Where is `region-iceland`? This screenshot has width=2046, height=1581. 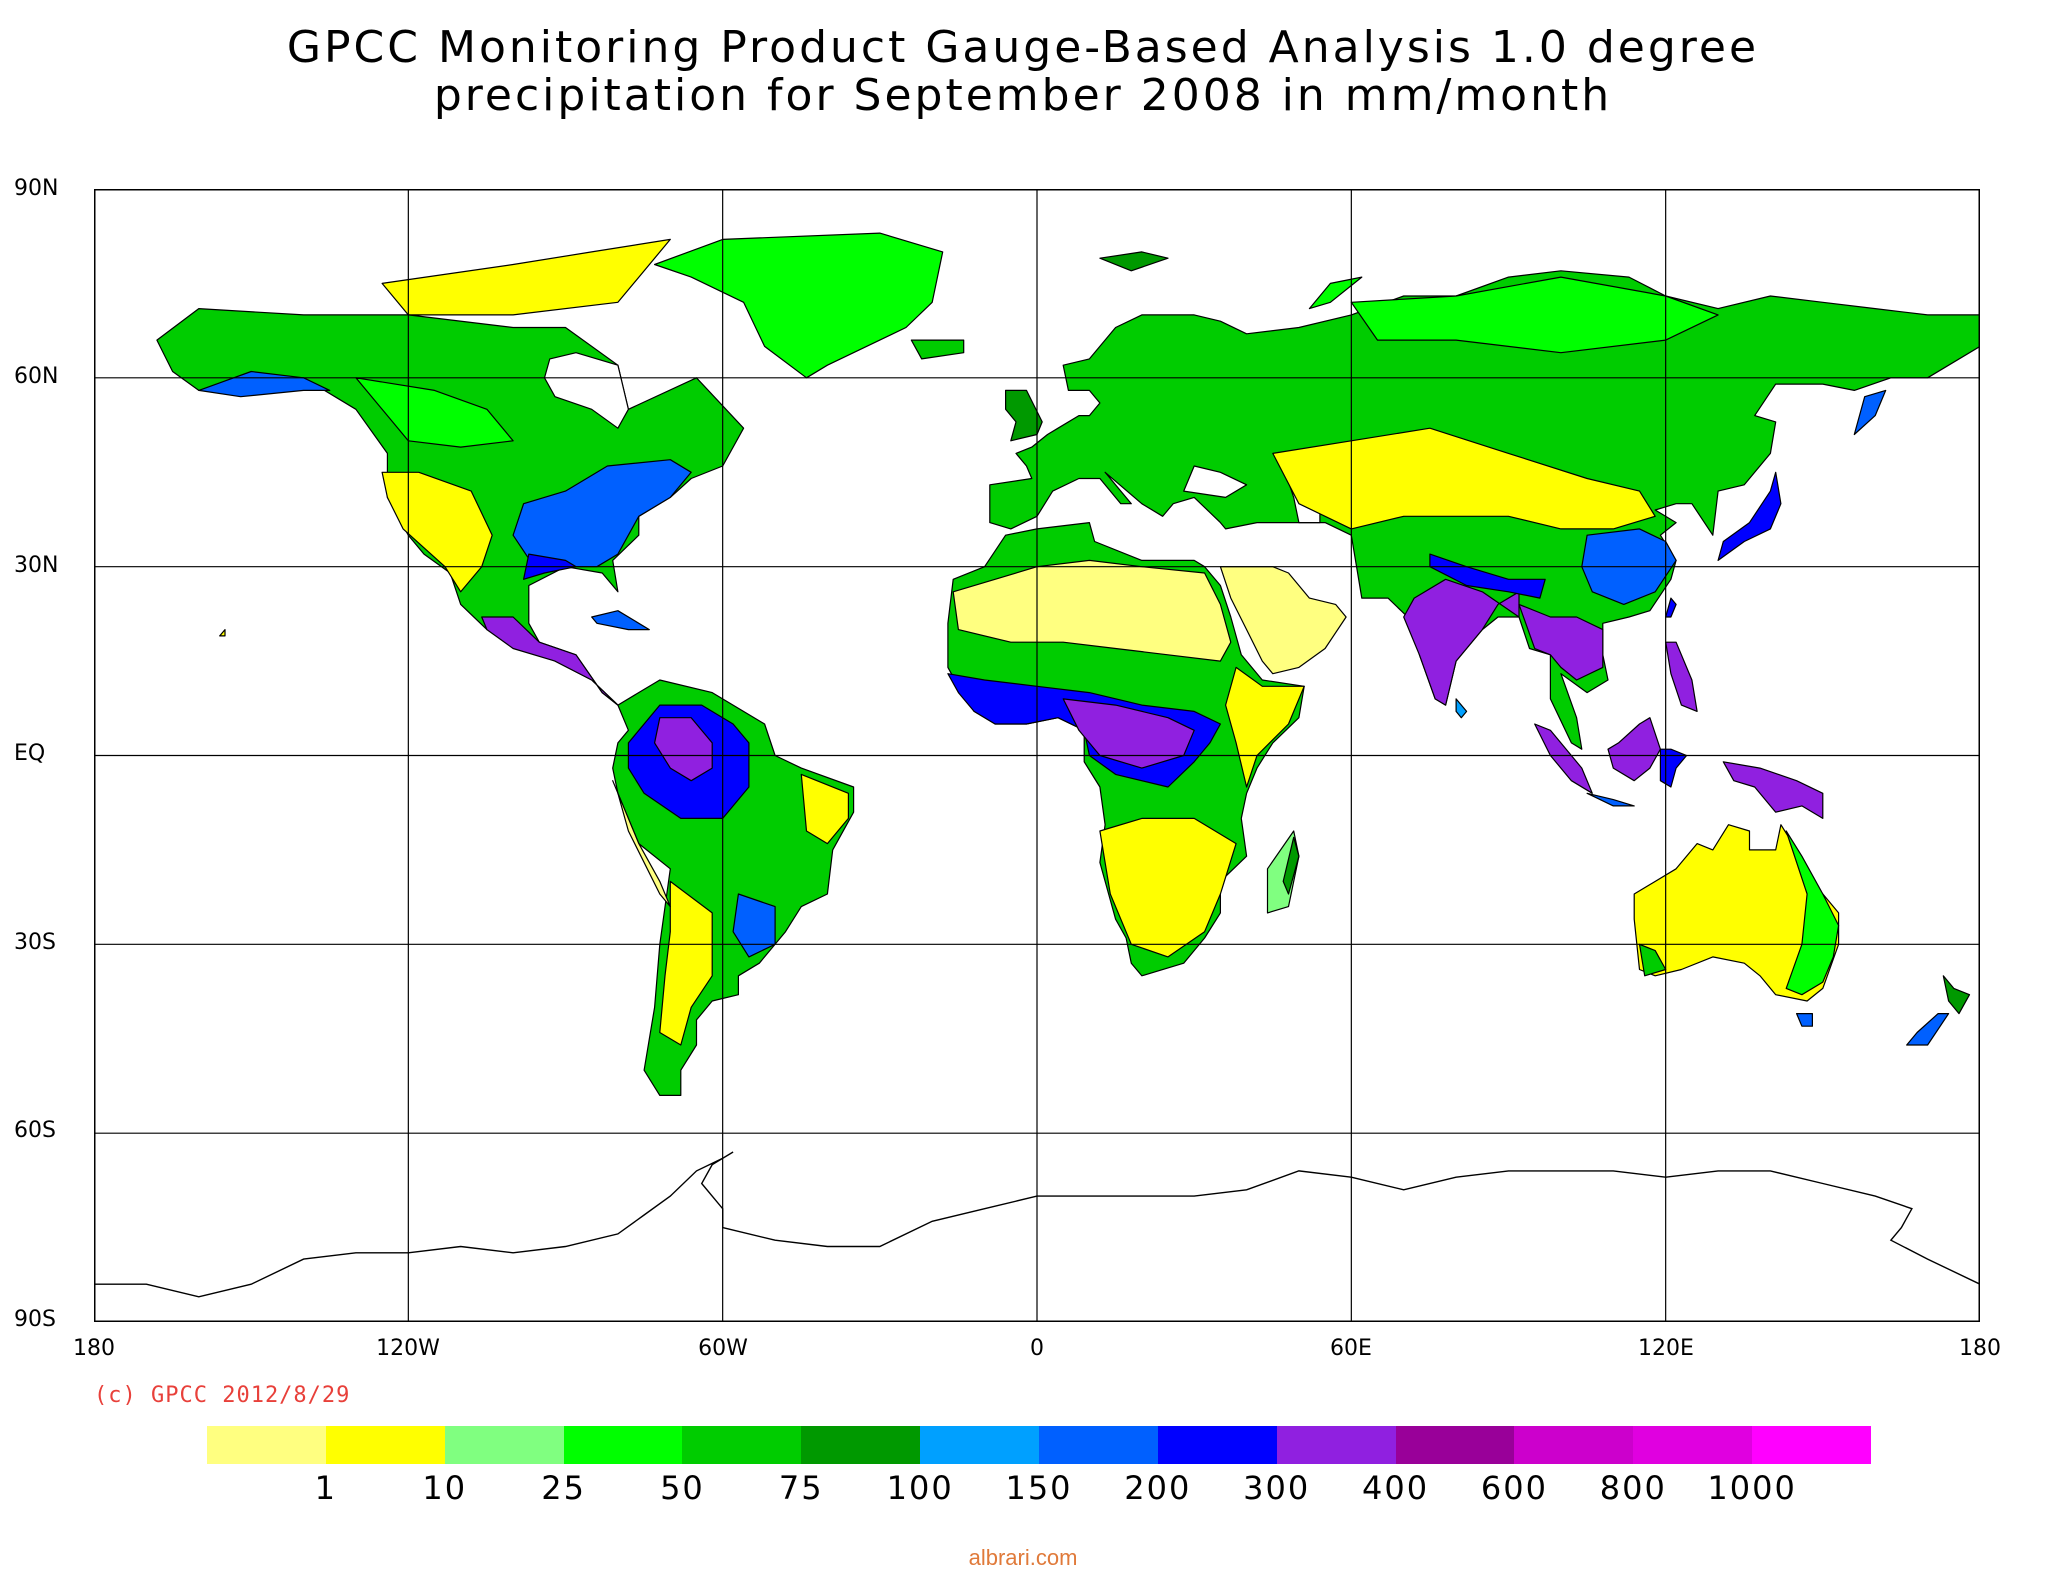 region-iceland is located at coordinates (937, 349).